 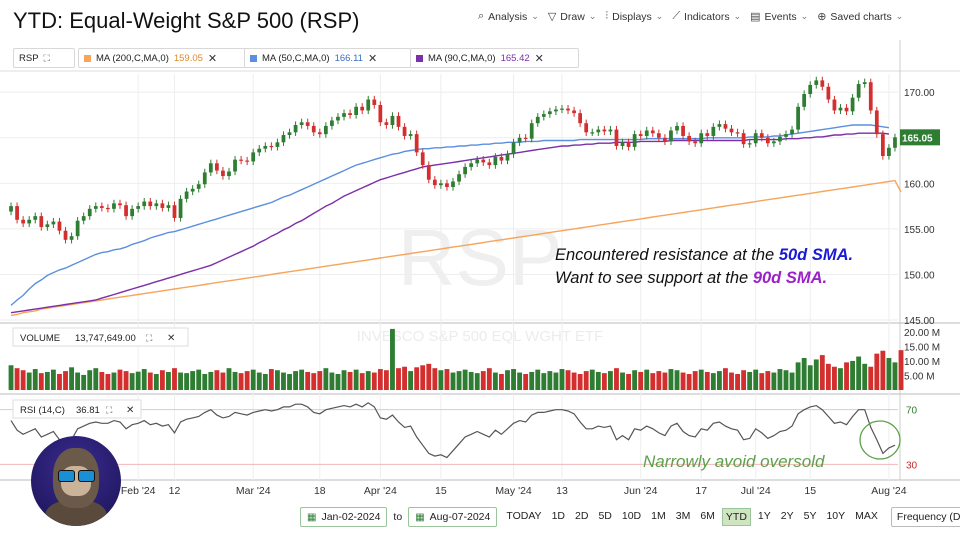 What do you see at coordinates (658, 516) in the screenshot?
I see `range-1m-button: 1M` at bounding box center [658, 516].